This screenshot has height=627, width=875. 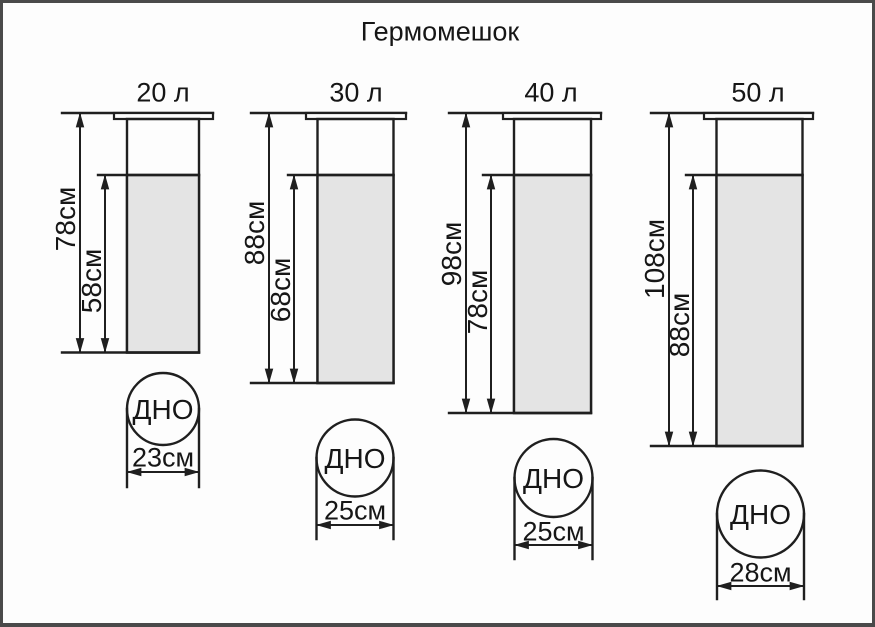 What do you see at coordinates (163, 263) in the screenshot?
I see `bag-20l-filled-section` at bounding box center [163, 263].